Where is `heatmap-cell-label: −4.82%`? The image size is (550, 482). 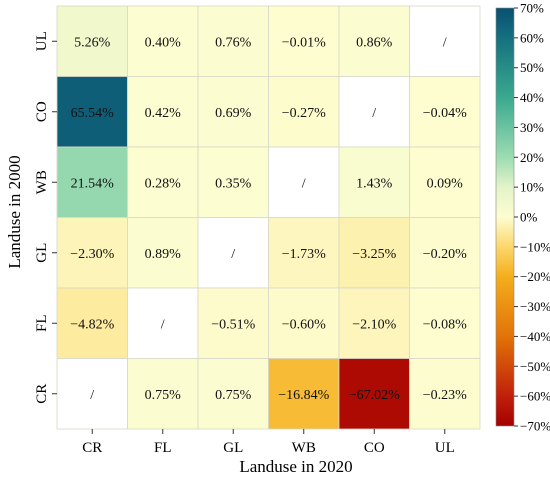
heatmap-cell-label: −4.82% is located at coordinates (92, 324).